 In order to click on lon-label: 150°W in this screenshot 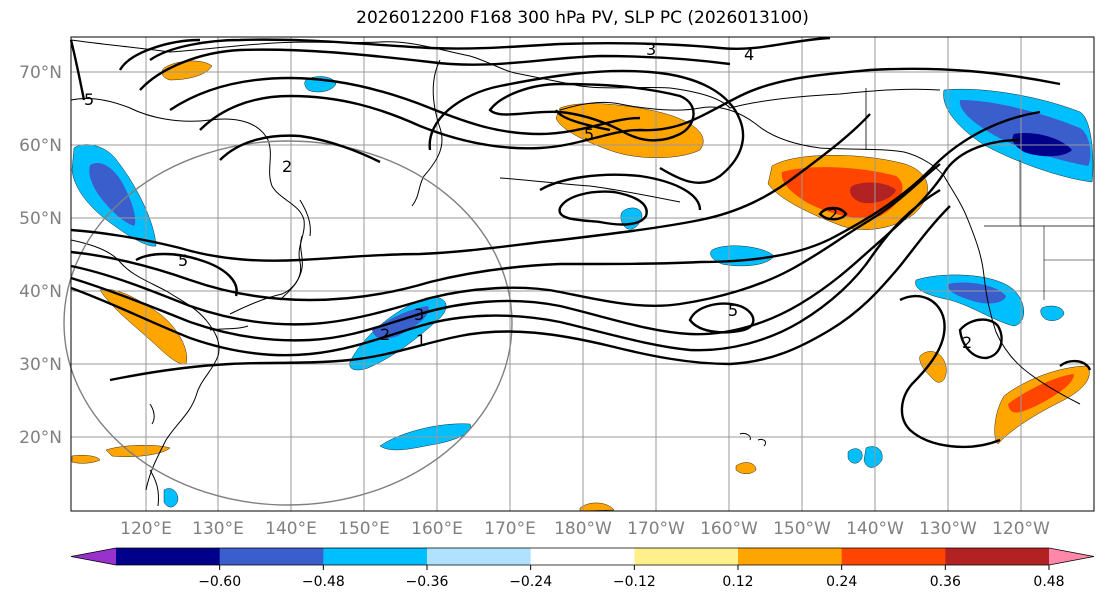, I will do `click(802, 529)`.